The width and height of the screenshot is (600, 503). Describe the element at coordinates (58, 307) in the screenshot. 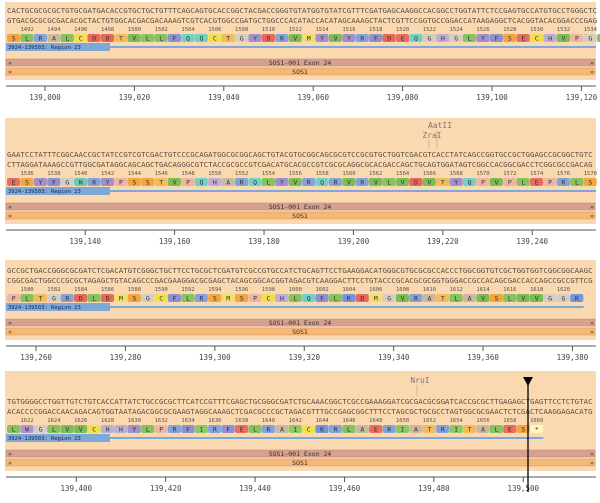

I see `region-feature` at that location.